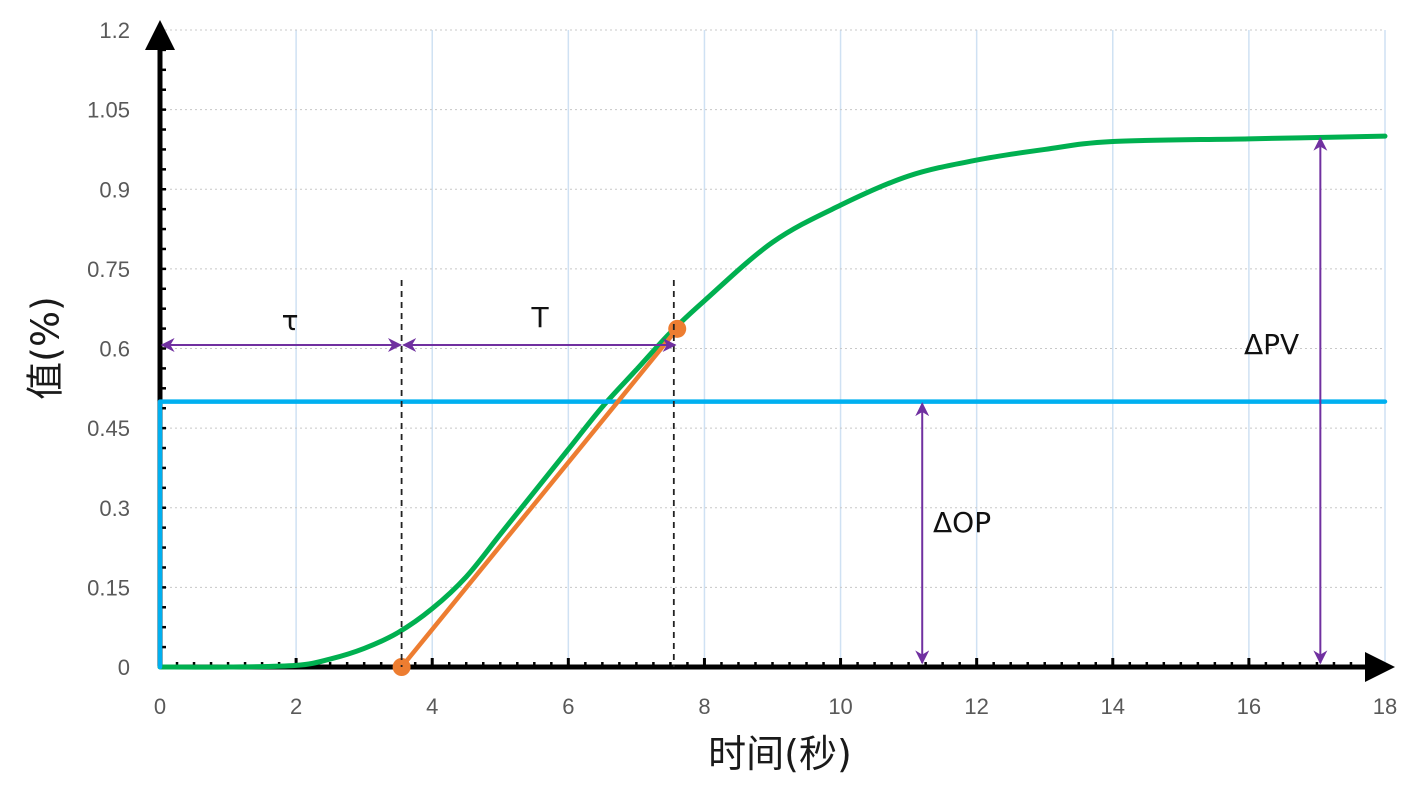 This screenshot has height=785, width=1412. What do you see at coordinates (296, 706) in the screenshot?
I see `x-tick-label: 2` at bounding box center [296, 706].